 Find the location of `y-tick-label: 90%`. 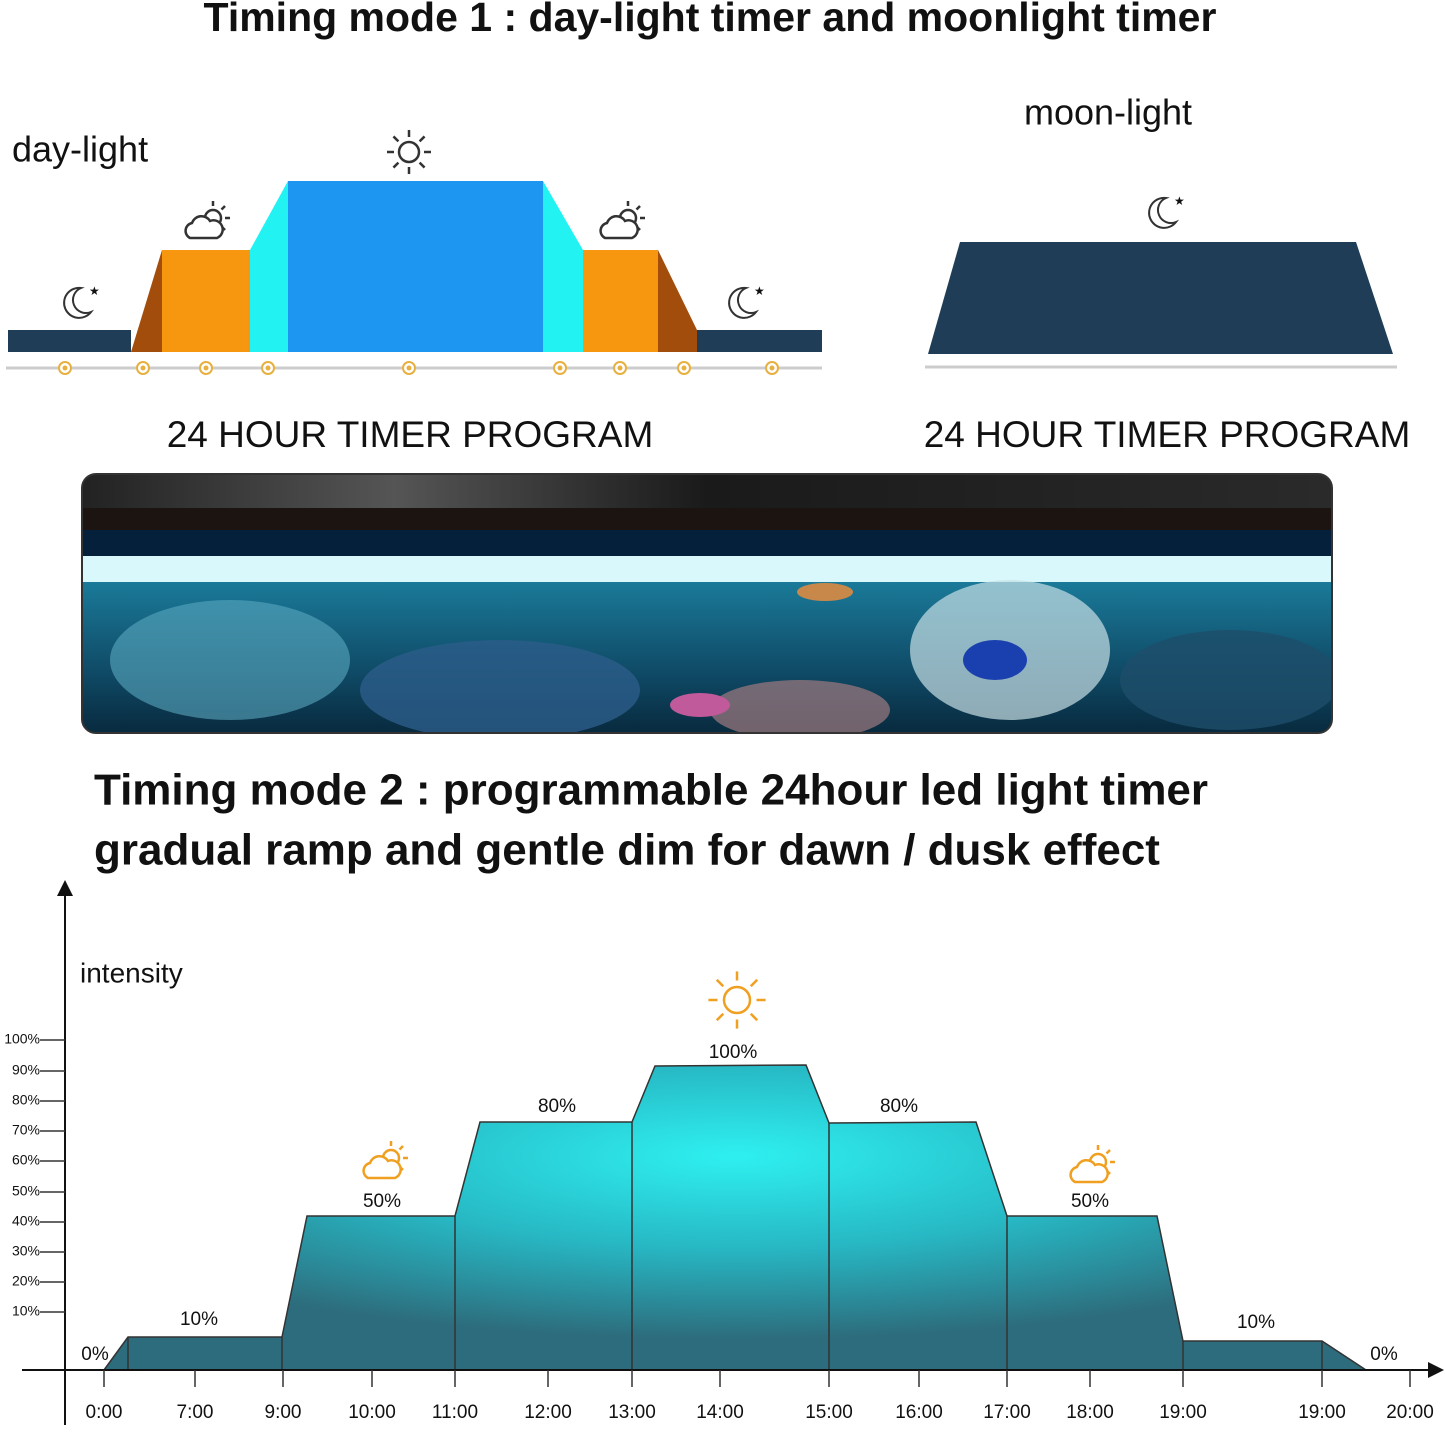

y-tick-label: 90% is located at coordinates (26, 1070).